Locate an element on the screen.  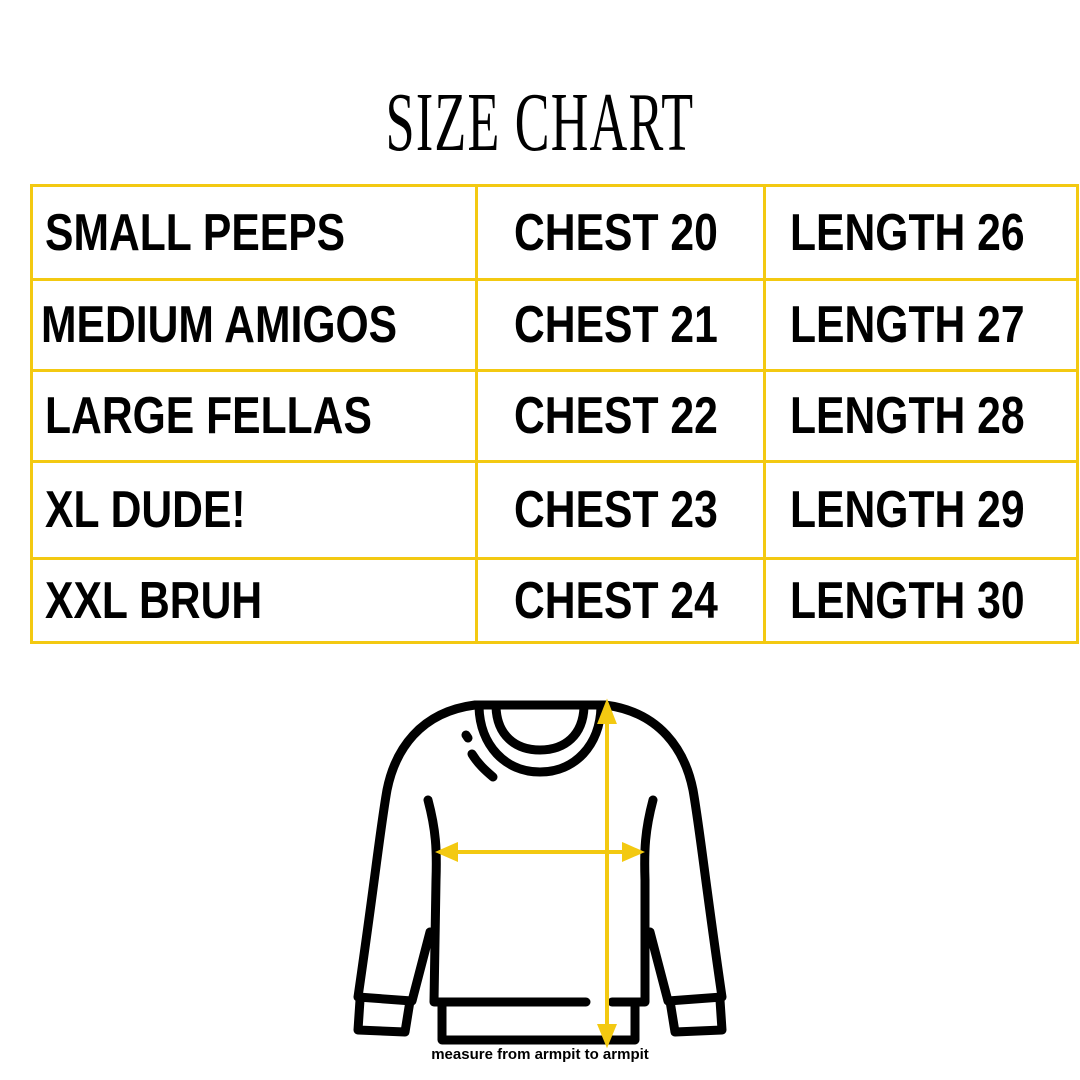
chest-value: CHEST 23 is located at coordinates (616, 510).